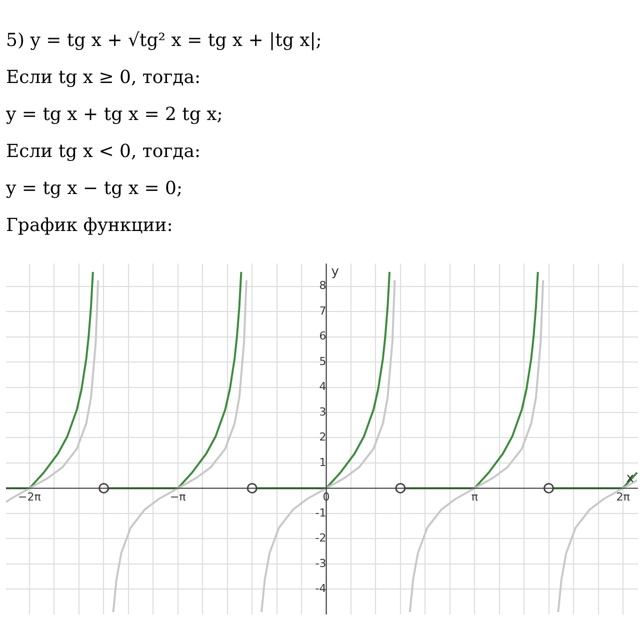  Describe the element at coordinates (322, 311) in the screenshot. I see `y-tick-label: 7` at that location.